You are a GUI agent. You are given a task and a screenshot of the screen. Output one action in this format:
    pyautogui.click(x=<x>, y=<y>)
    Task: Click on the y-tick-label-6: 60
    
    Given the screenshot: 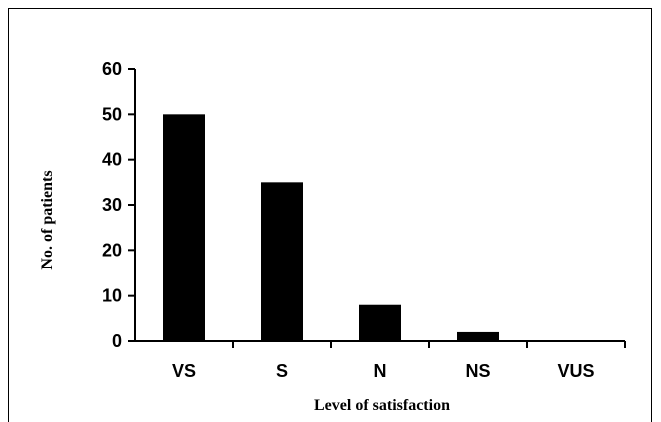 What is the action you would take?
    pyautogui.click(x=112, y=69)
    